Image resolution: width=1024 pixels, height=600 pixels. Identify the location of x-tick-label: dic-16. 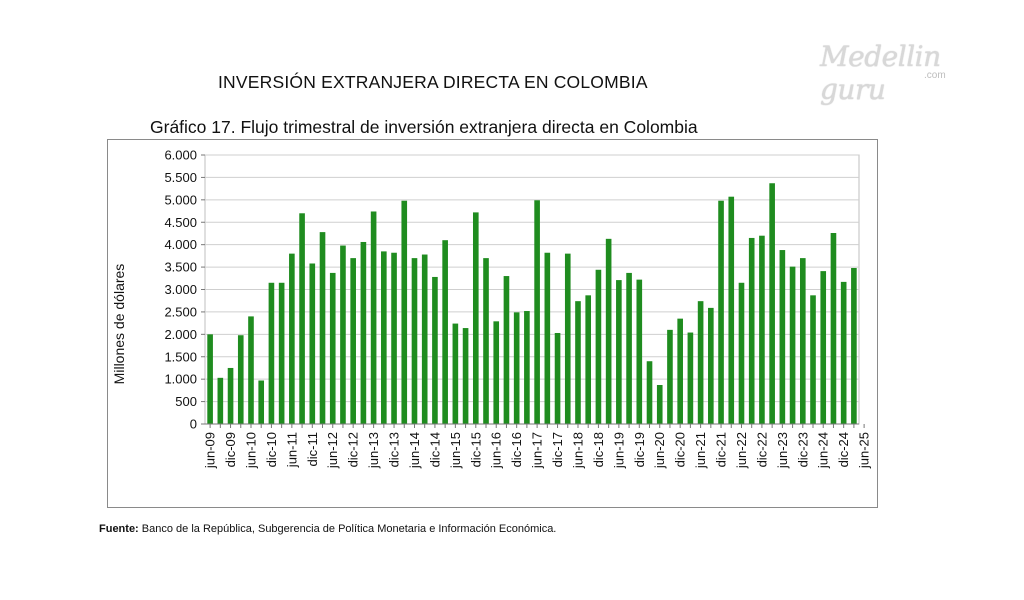
(516, 449).